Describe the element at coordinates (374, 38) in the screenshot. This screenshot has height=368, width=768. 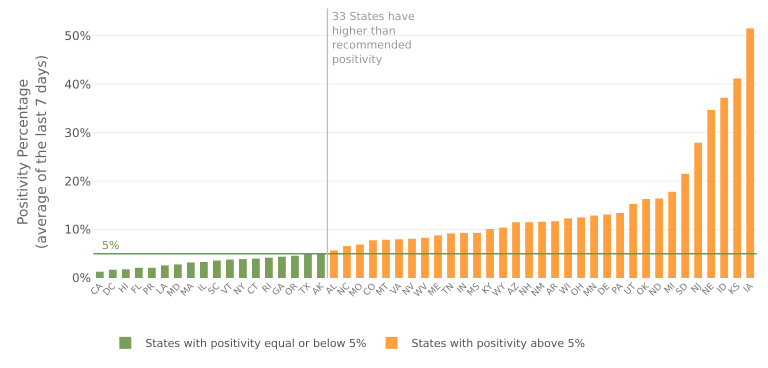
I see `ref-line-label: 33 States have higher than recommended positivity` at that location.